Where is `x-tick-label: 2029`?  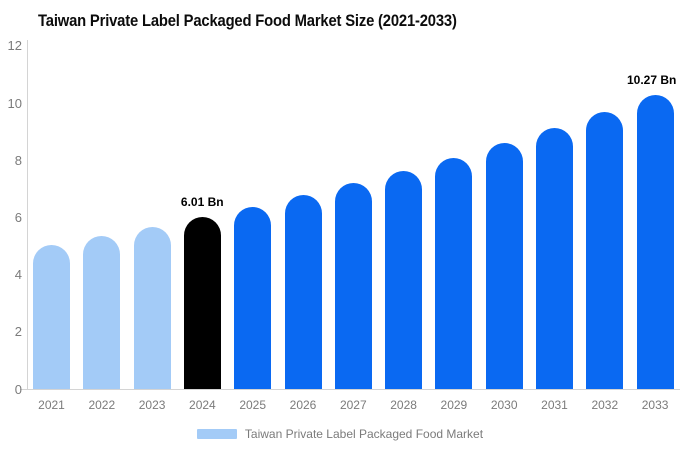
x-tick-label: 2029 is located at coordinates (454, 405).